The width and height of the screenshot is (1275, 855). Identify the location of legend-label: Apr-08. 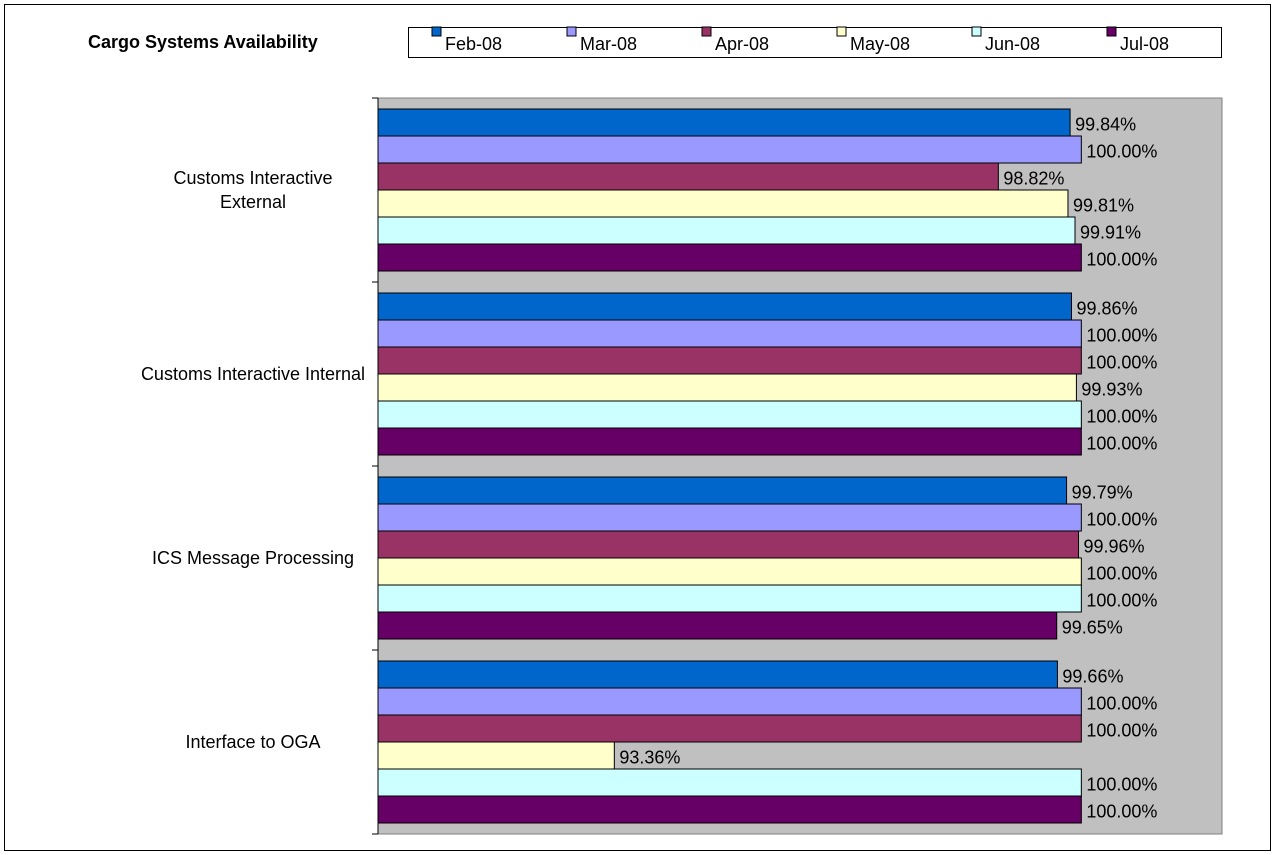
(742, 44).